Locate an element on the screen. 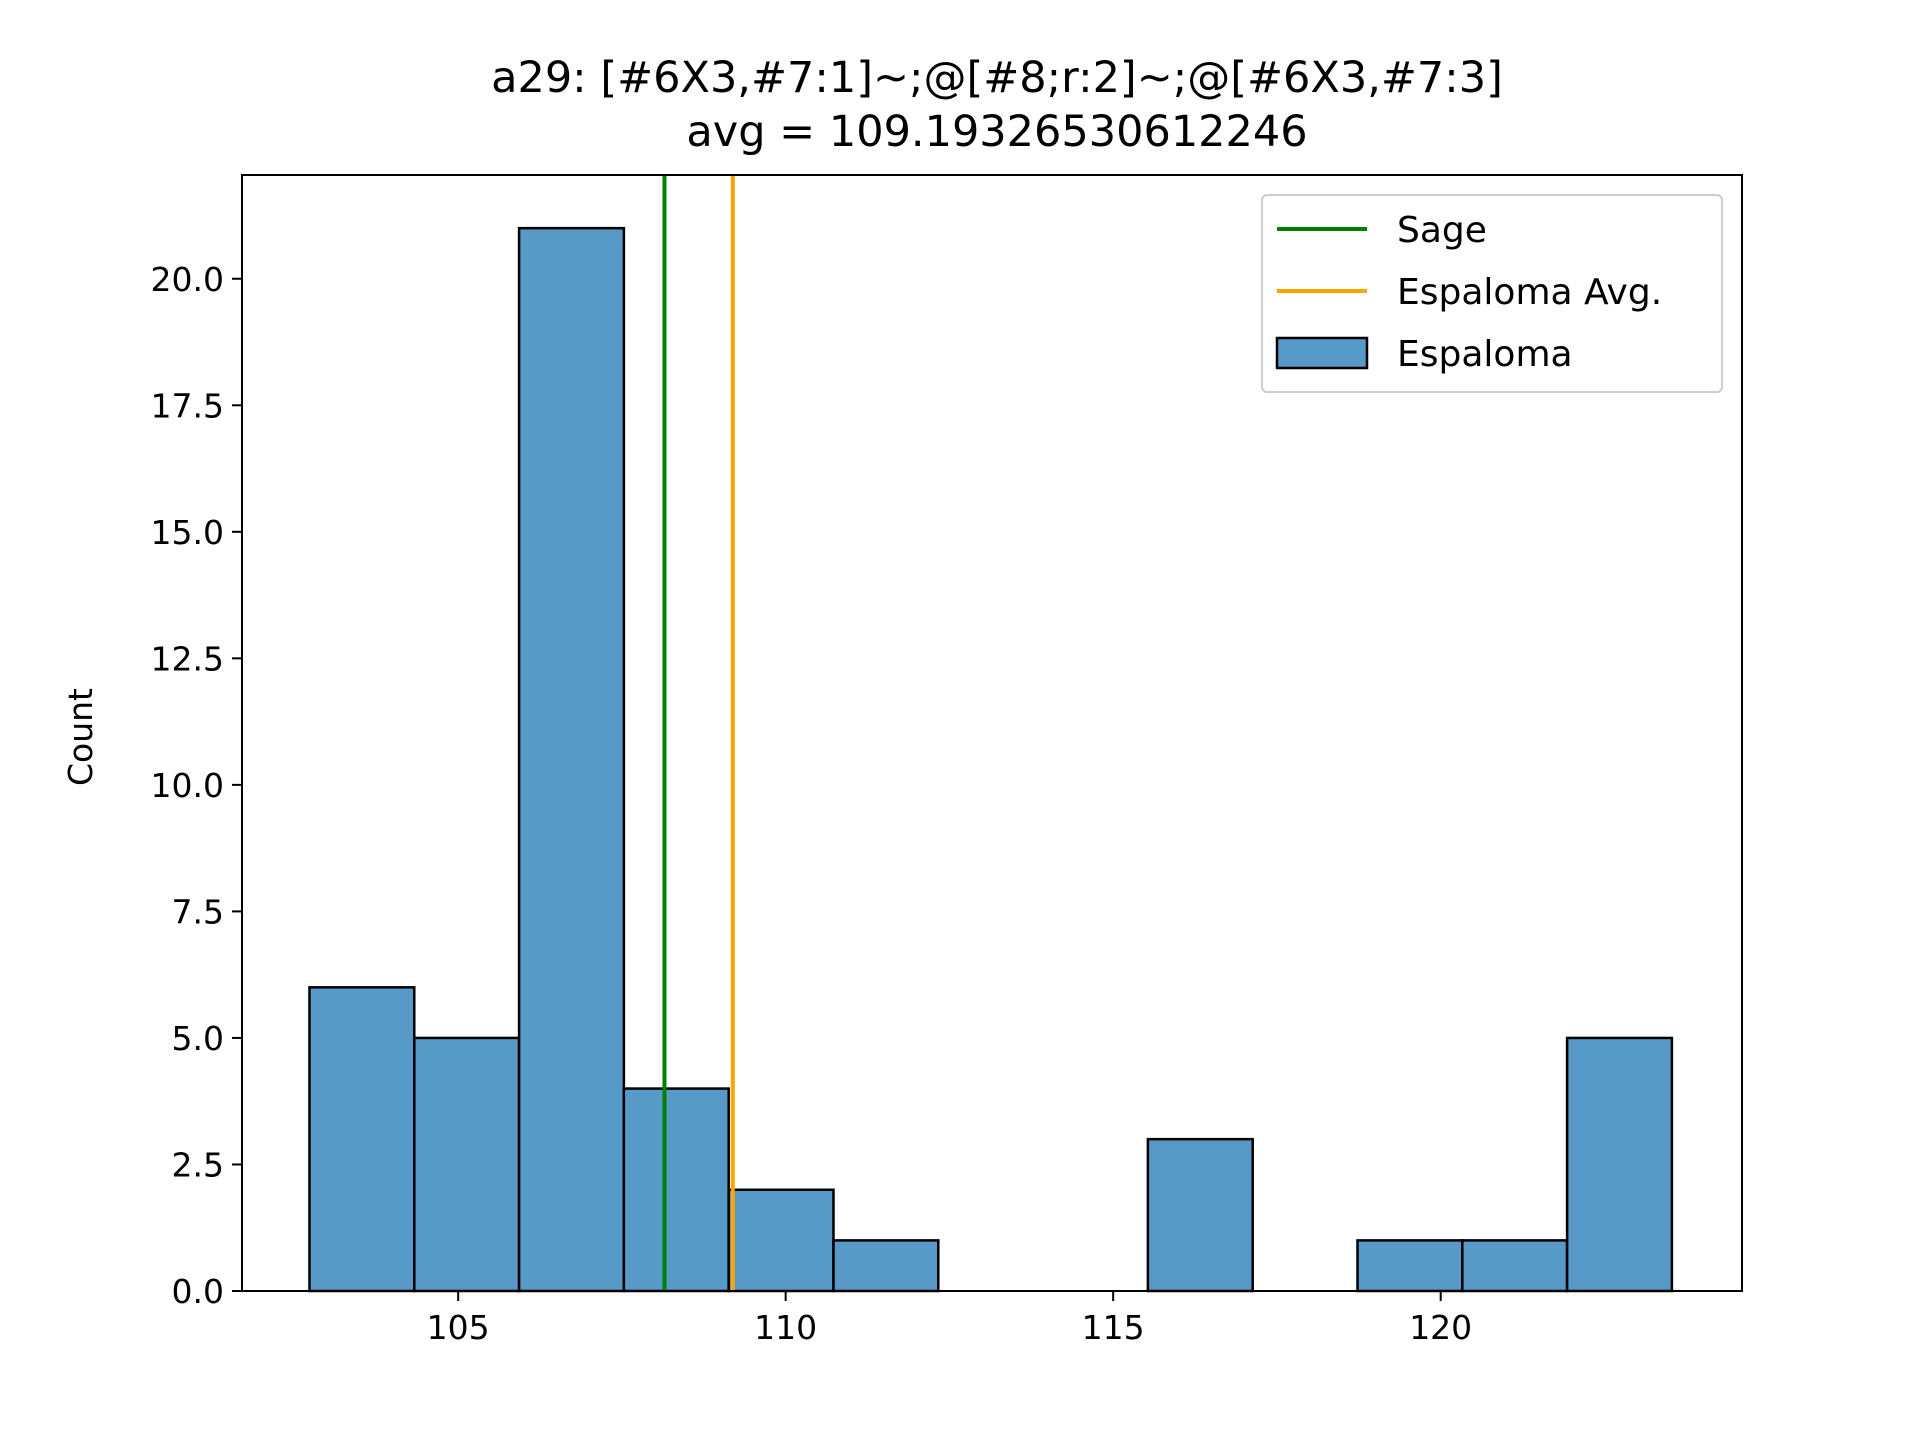  y-axis-ticks: 0.0 2.5 5.0 7.5 10.0 12.5 15.0 17.5 20.0 is located at coordinates (196, 785).